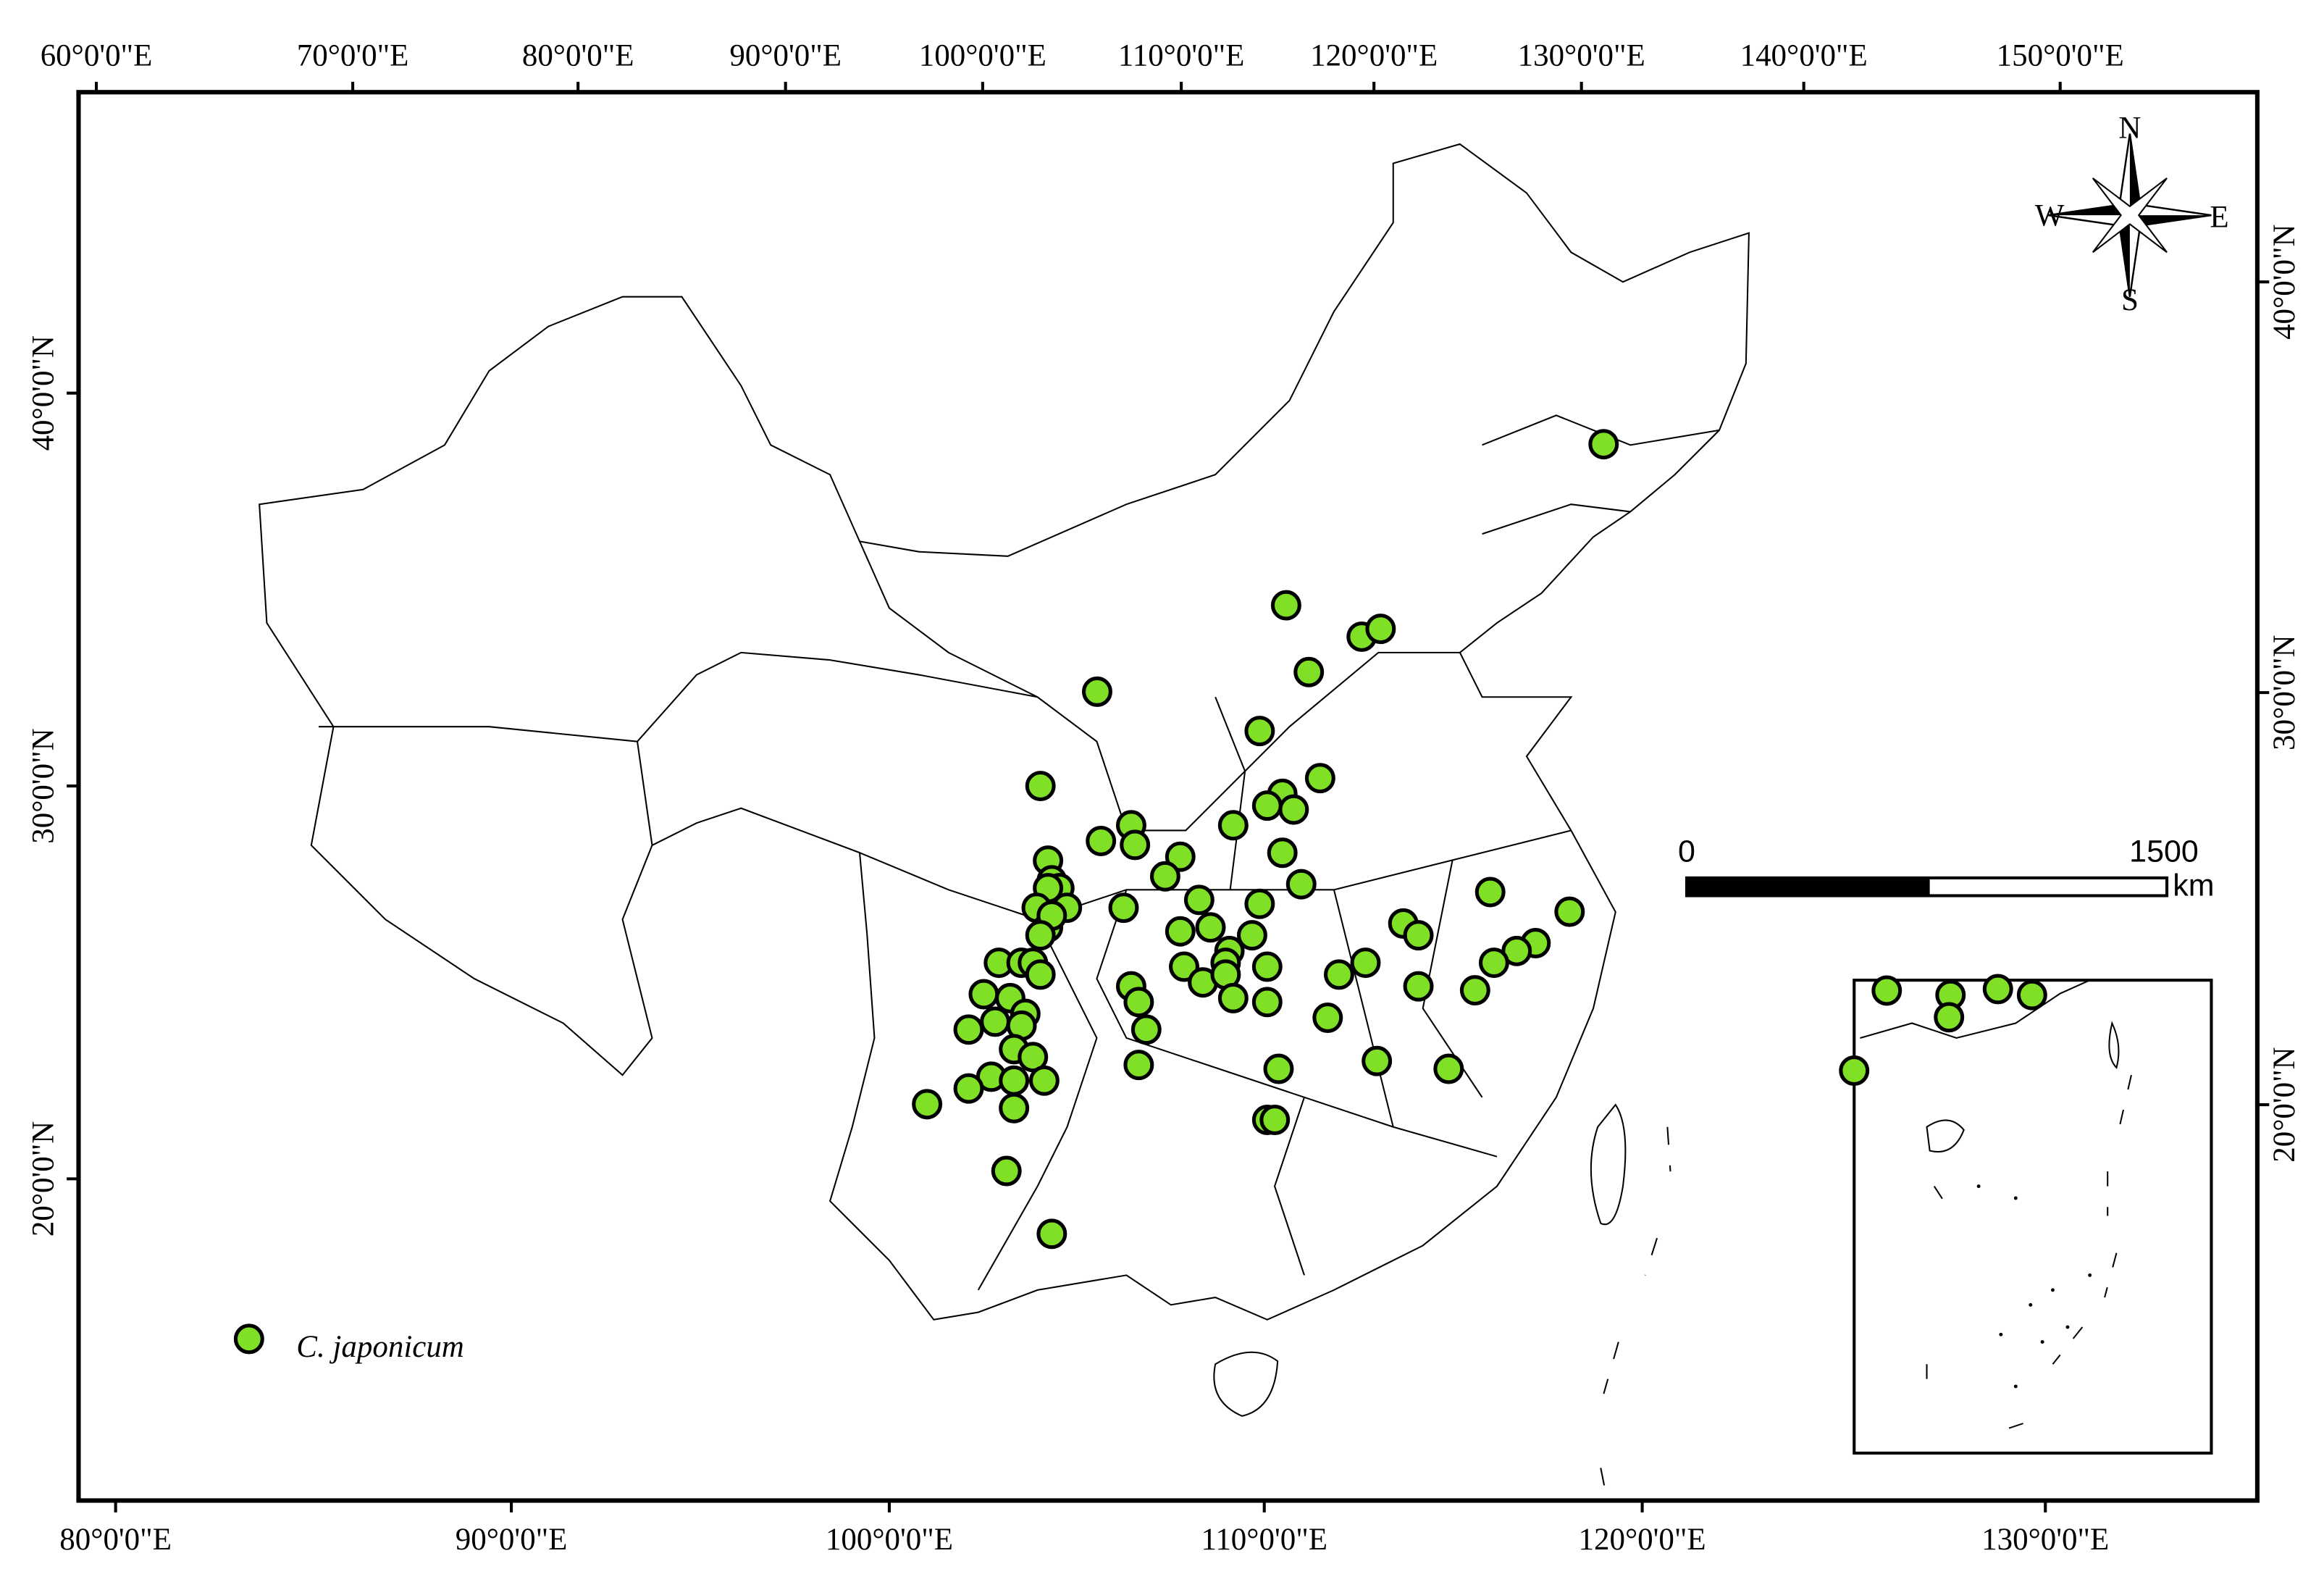  I want to click on scale-end: 1500, so click(2164, 851).